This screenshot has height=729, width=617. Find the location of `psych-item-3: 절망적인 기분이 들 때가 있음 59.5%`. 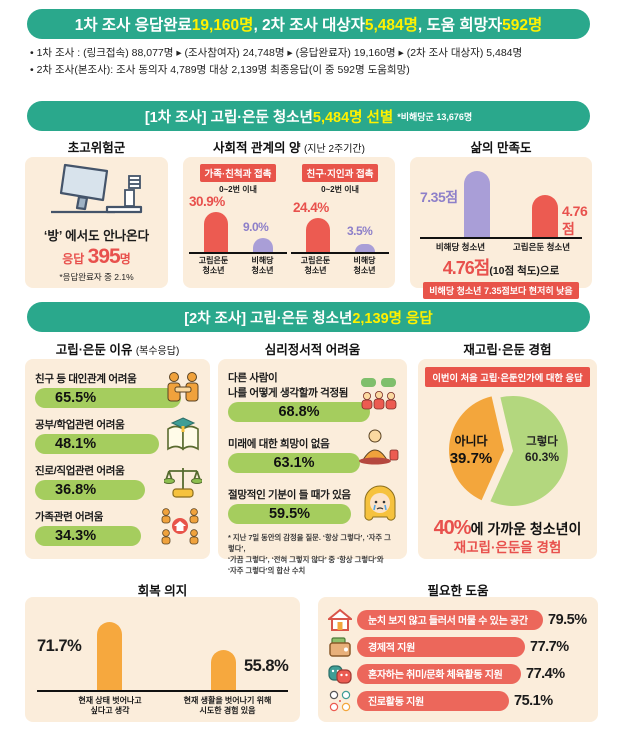

psych-item-3: 절망적인 기분이 들 때가 있음 59.5% is located at coordinates (312, 504).